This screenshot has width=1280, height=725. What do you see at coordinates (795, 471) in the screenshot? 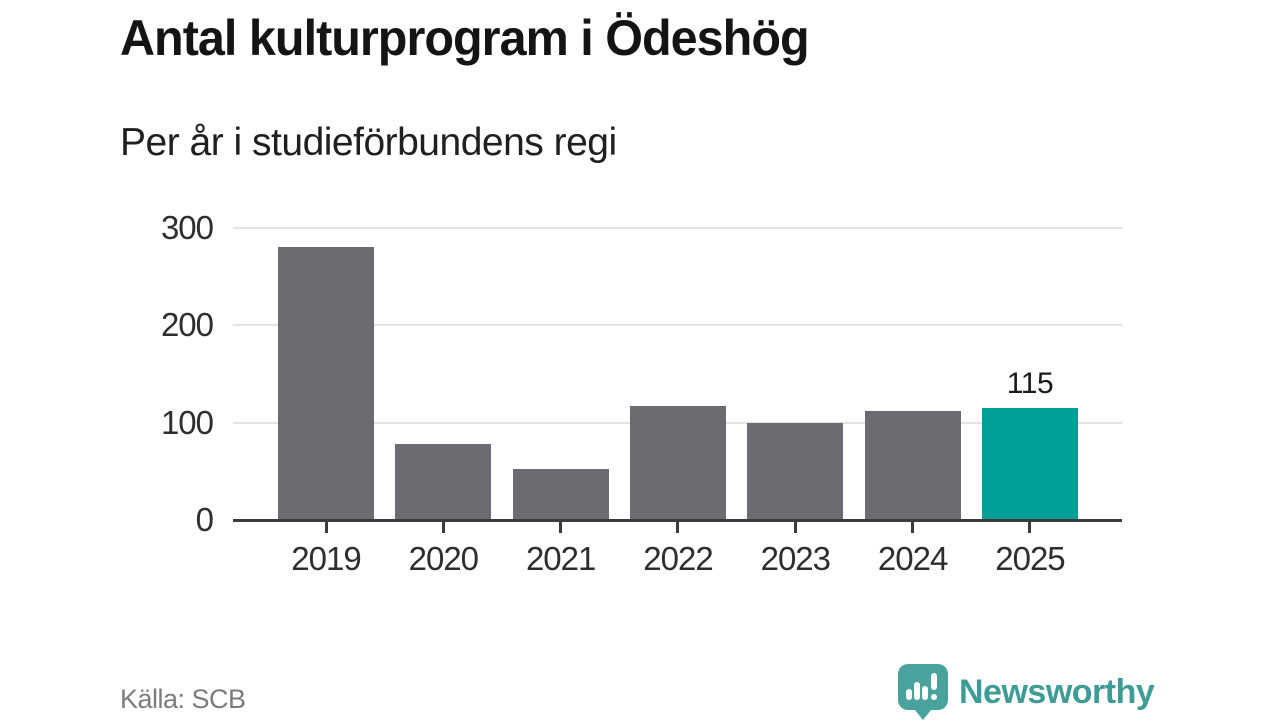
I see `bar-2023` at bounding box center [795, 471].